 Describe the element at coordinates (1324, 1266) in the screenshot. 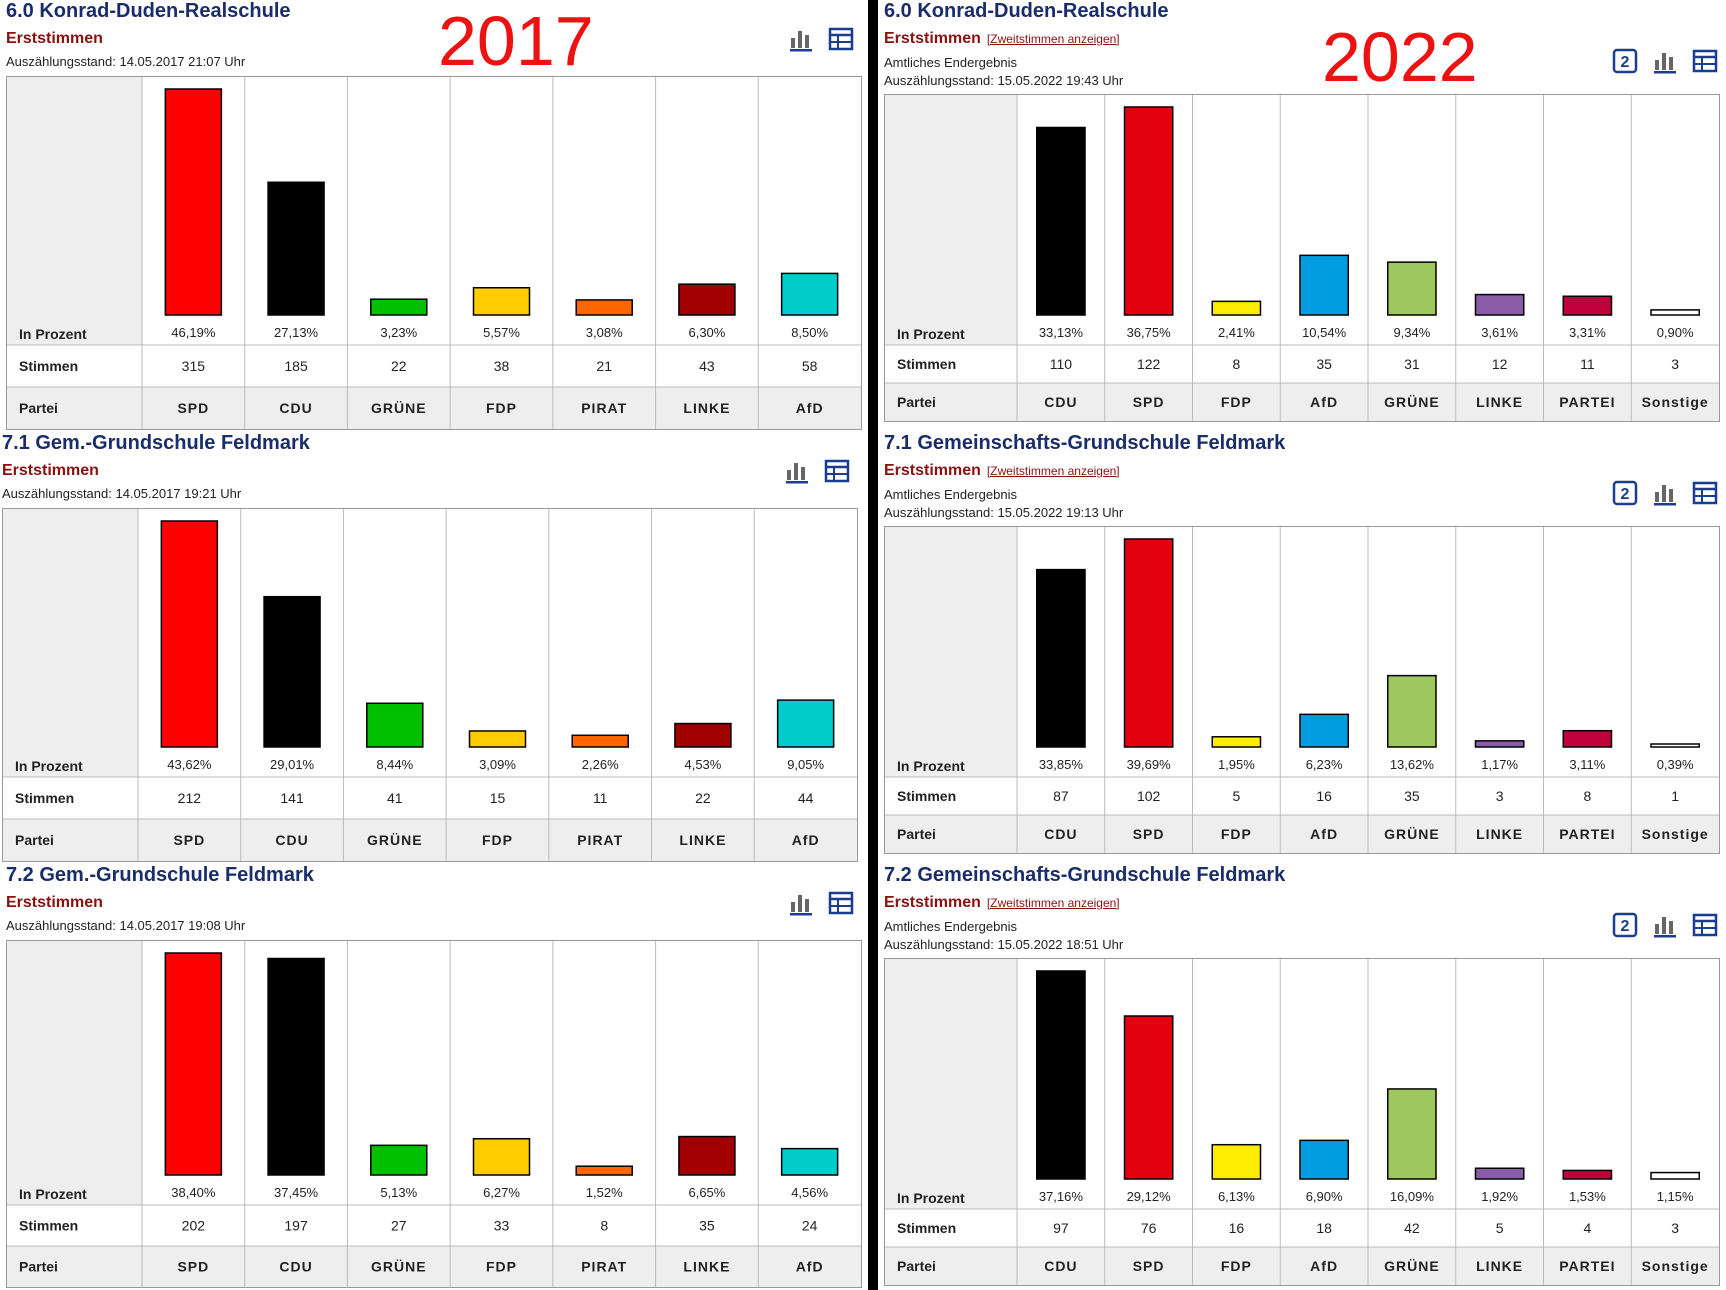

I see `party-label: AfD` at that location.